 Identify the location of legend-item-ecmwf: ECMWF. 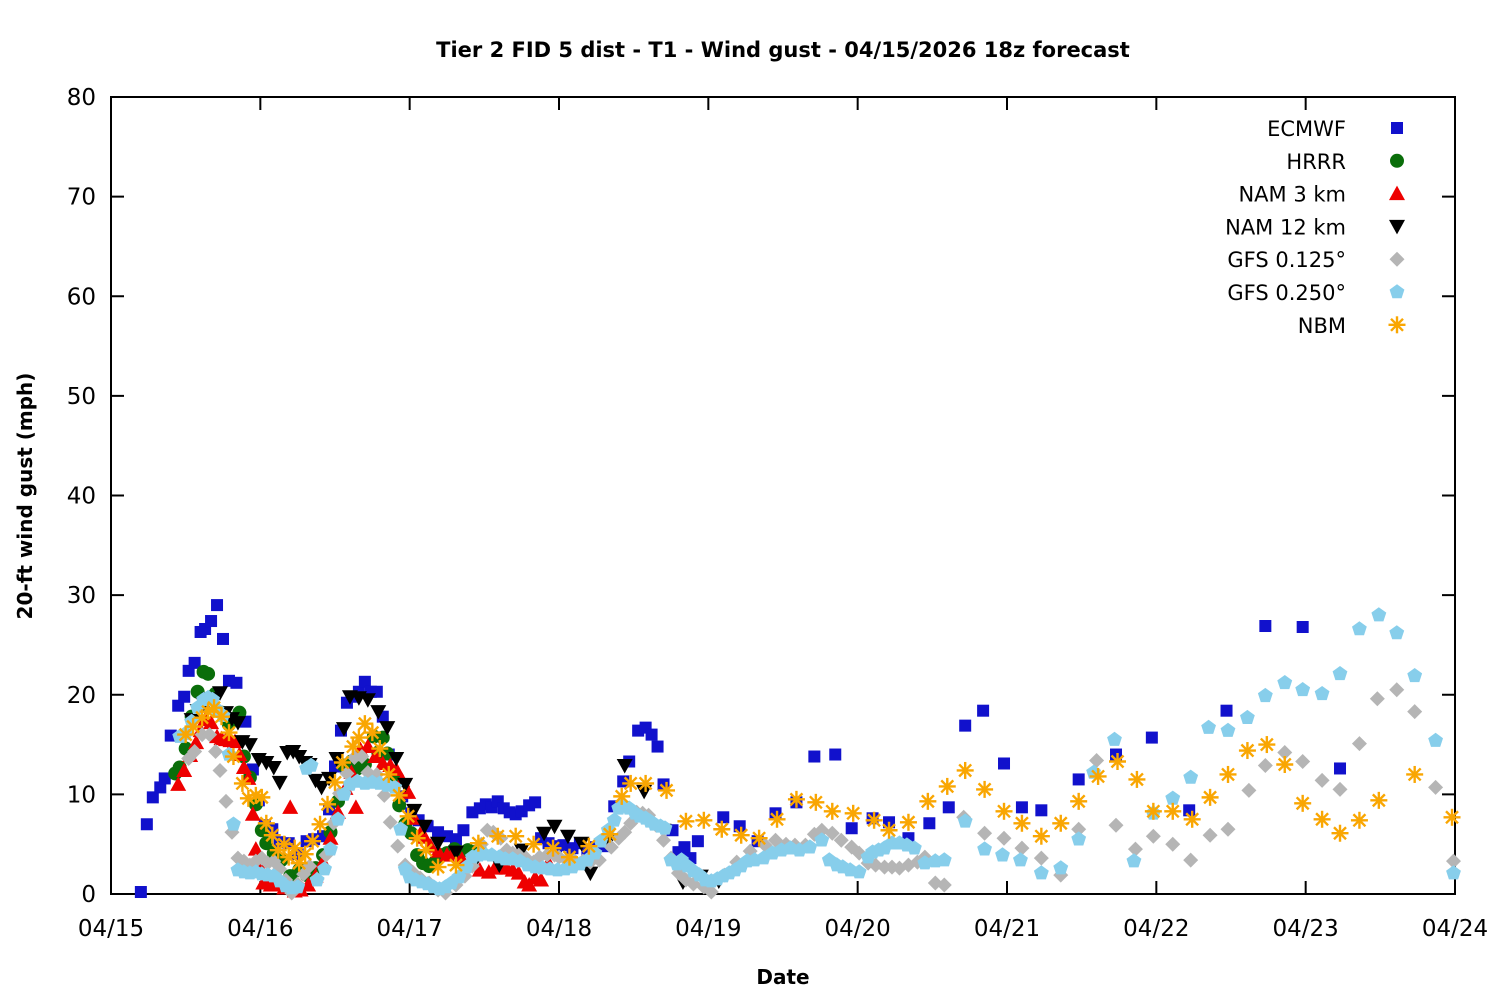
(1335, 129).